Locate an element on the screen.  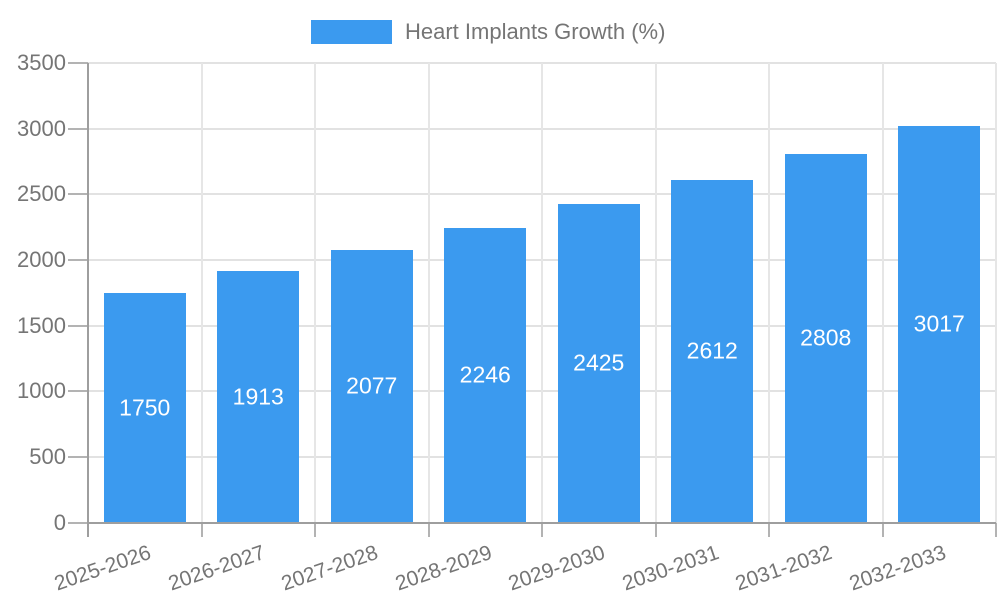
x-axis-label-2029-2030: 2029-2030 is located at coordinates (557, 568).